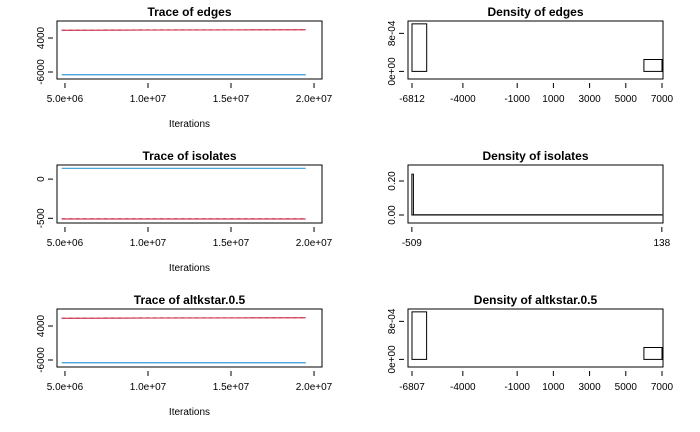 The image size is (700, 432). Describe the element at coordinates (412, 243) in the screenshot. I see `x-tick-label: -509` at that location.